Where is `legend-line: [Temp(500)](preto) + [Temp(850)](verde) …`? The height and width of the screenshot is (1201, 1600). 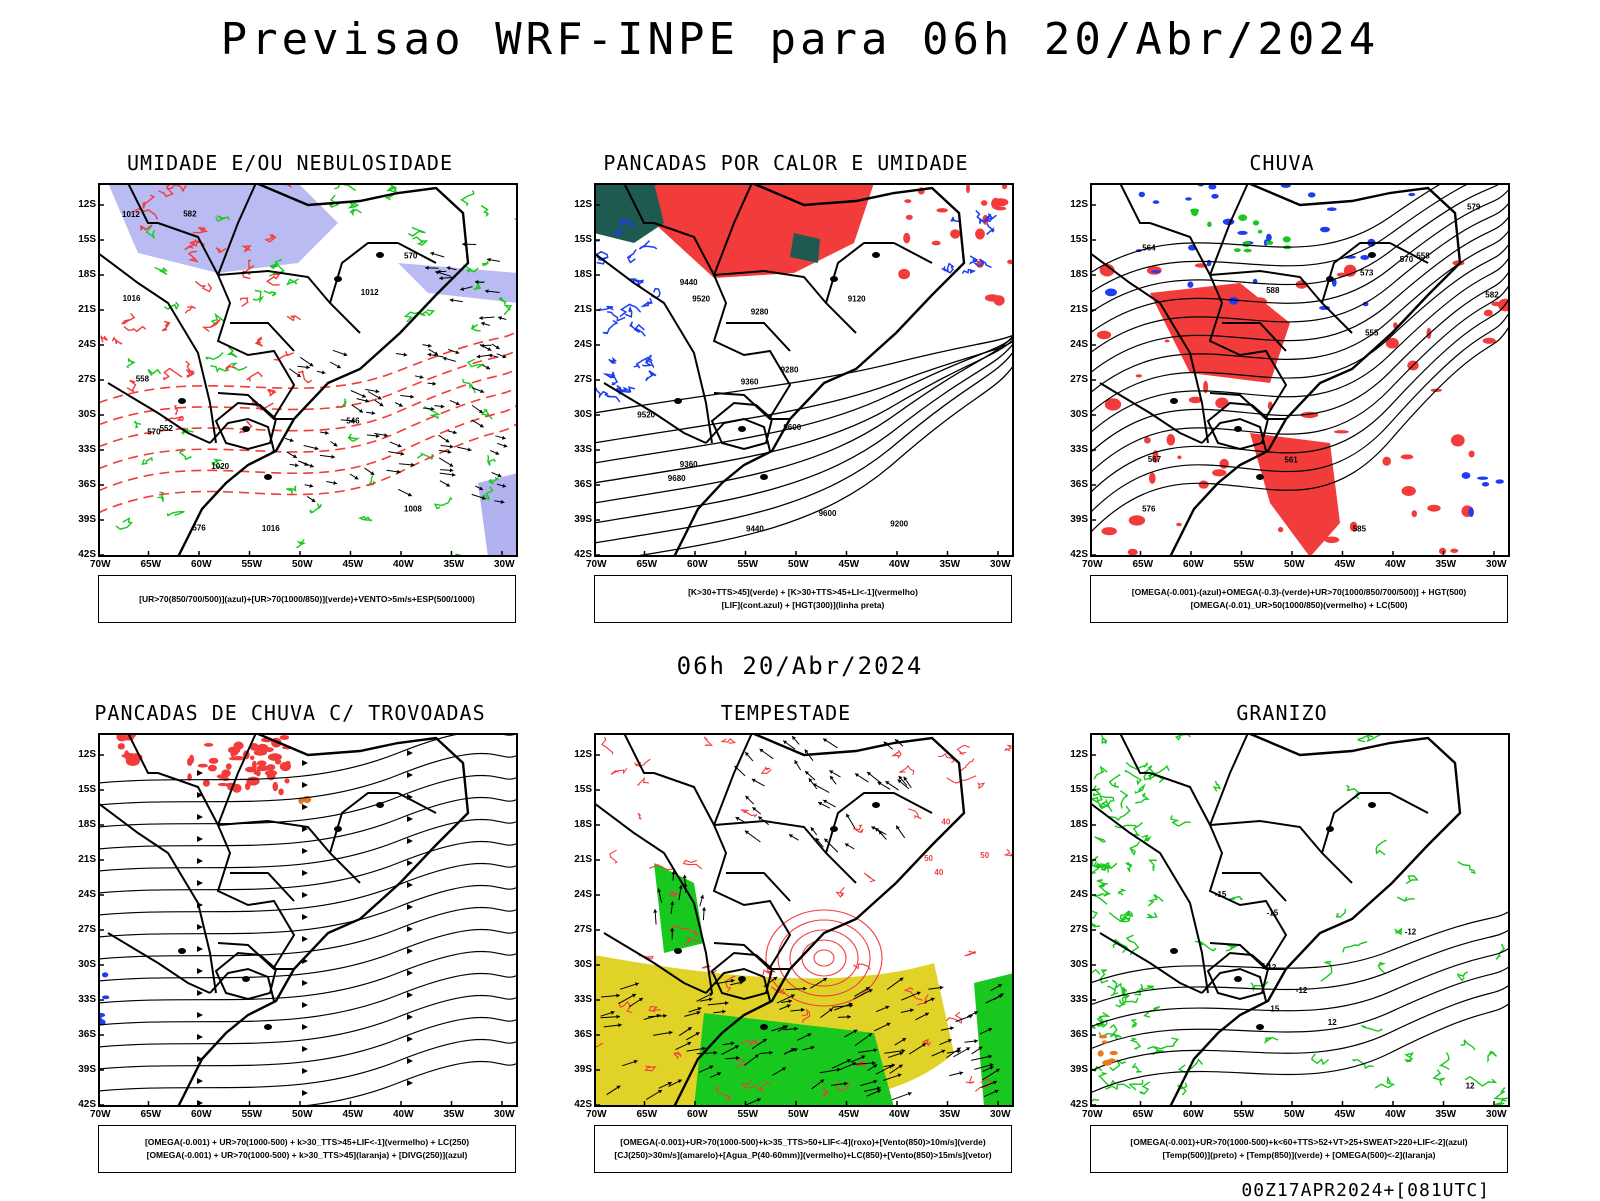
legend-line: [Temp(500)](preto) + [Temp(850)](verde) … is located at coordinates (1299, 1155).